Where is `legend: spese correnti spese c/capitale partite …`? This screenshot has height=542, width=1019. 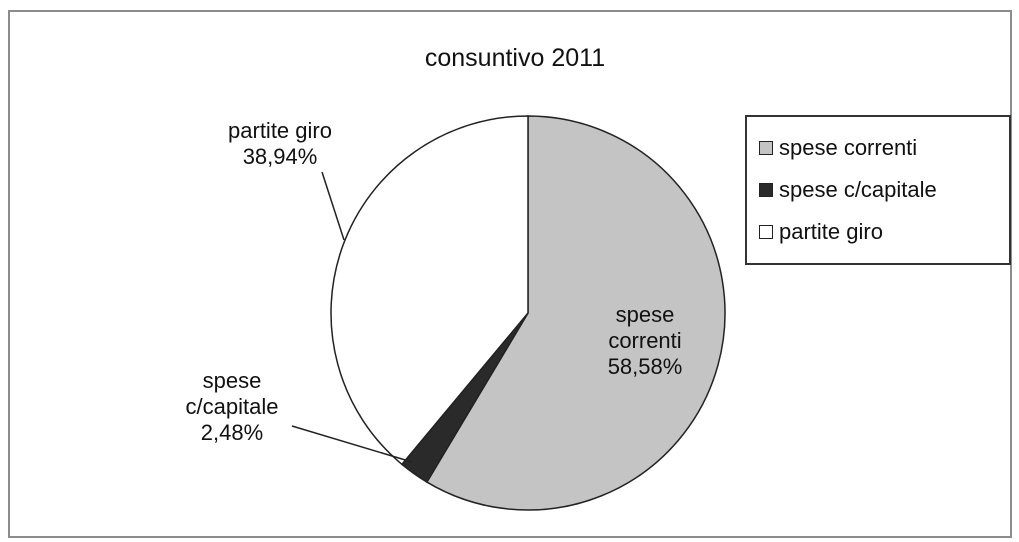
legend: spese correnti spese c/capitale partite … is located at coordinates (878, 190).